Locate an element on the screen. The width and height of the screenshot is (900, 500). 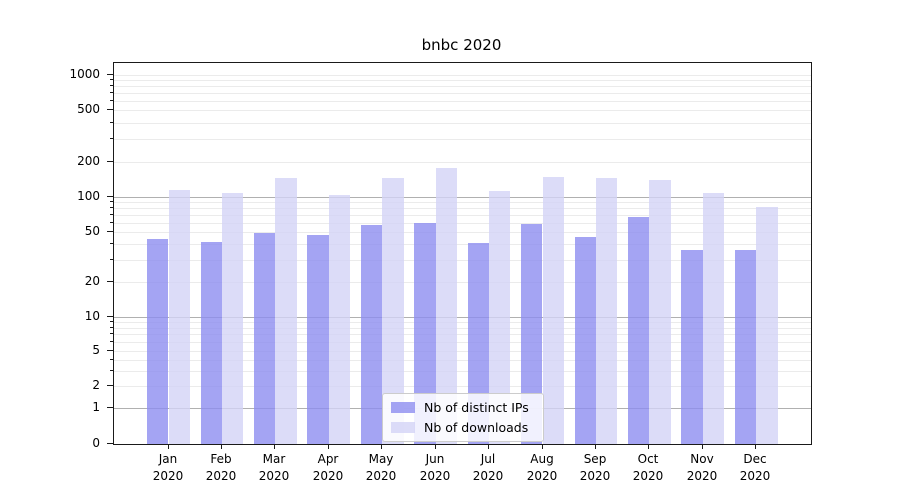
x-tick-label-aug: Aug 2020 is located at coordinates (542, 467).